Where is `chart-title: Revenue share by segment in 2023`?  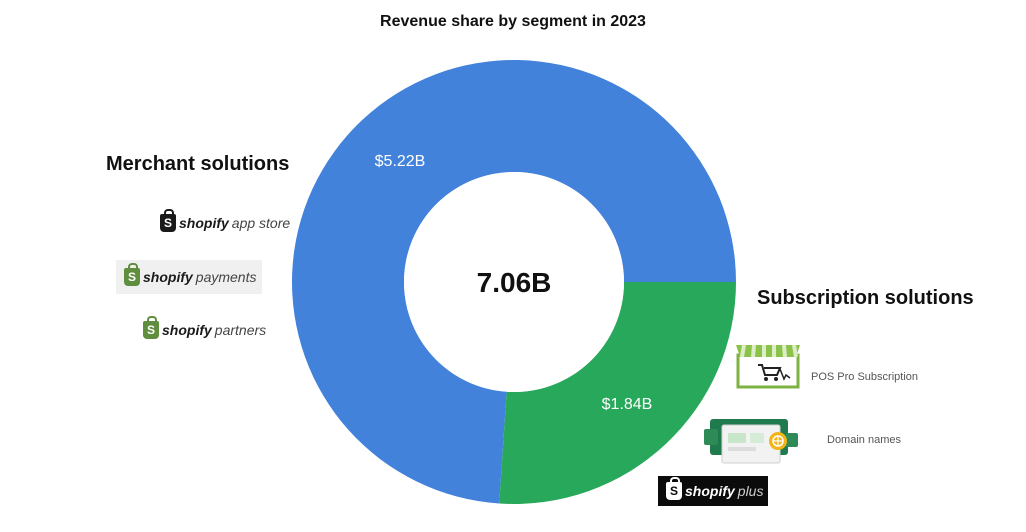 chart-title: Revenue share by segment in 2023 is located at coordinates (513, 21).